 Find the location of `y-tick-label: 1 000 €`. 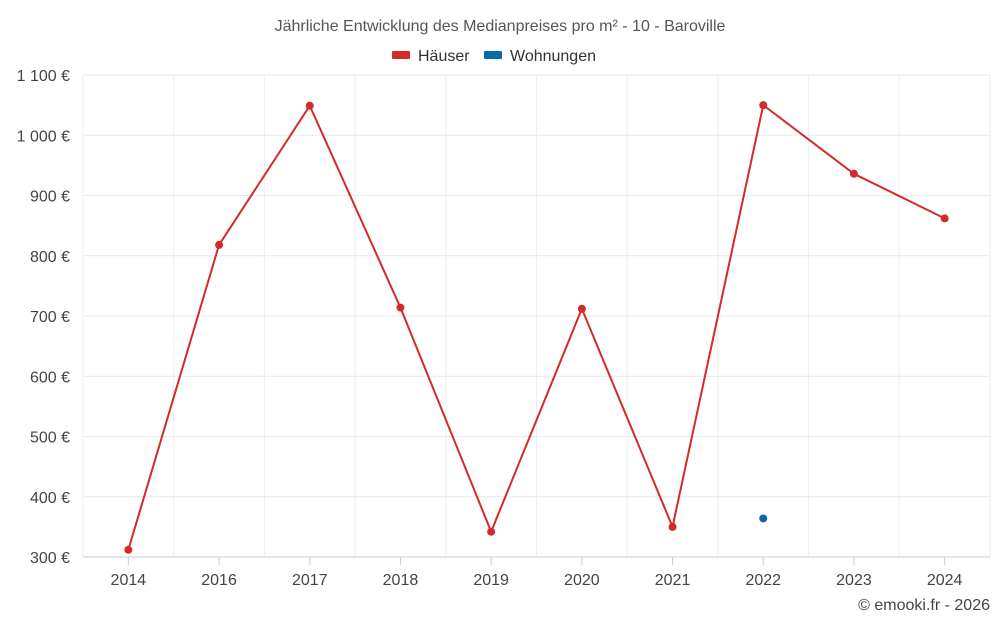

y-tick-label: 1 000 € is located at coordinates (43, 136).